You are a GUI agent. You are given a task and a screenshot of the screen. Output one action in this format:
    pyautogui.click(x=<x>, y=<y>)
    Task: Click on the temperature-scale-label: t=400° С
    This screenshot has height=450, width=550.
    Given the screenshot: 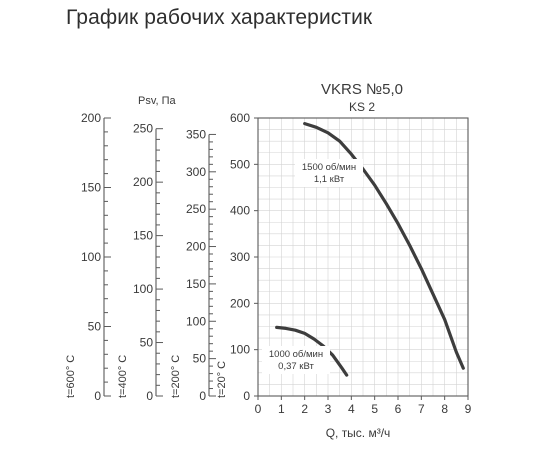 What is the action you would take?
    pyautogui.click(x=123, y=376)
    